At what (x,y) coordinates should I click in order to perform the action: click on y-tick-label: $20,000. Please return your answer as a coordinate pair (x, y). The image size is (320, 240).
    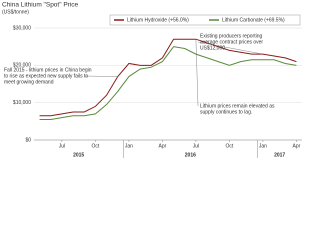
    Looking at the image, I should click on (22, 66).